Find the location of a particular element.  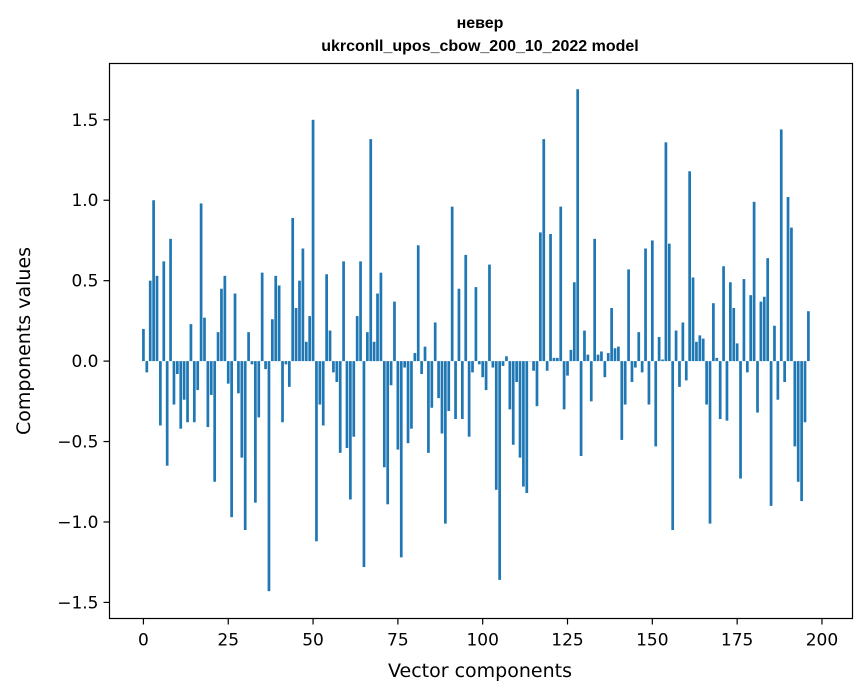

x-tick-label: 200 is located at coordinates (822, 641).